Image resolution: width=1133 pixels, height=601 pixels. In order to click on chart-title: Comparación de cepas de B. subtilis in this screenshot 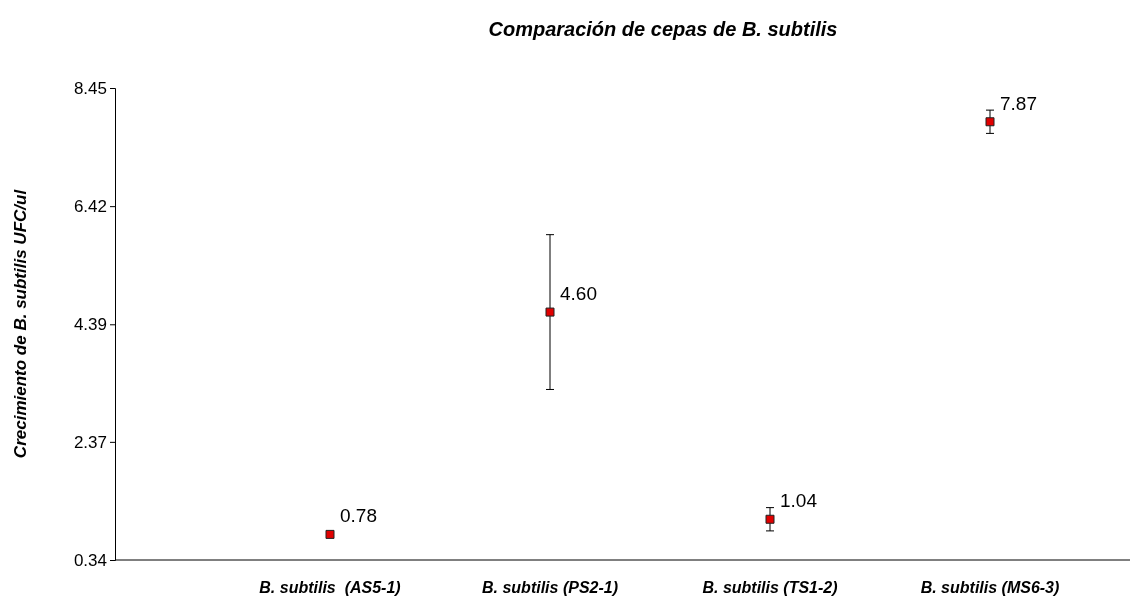, I will do `click(663, 29)`.